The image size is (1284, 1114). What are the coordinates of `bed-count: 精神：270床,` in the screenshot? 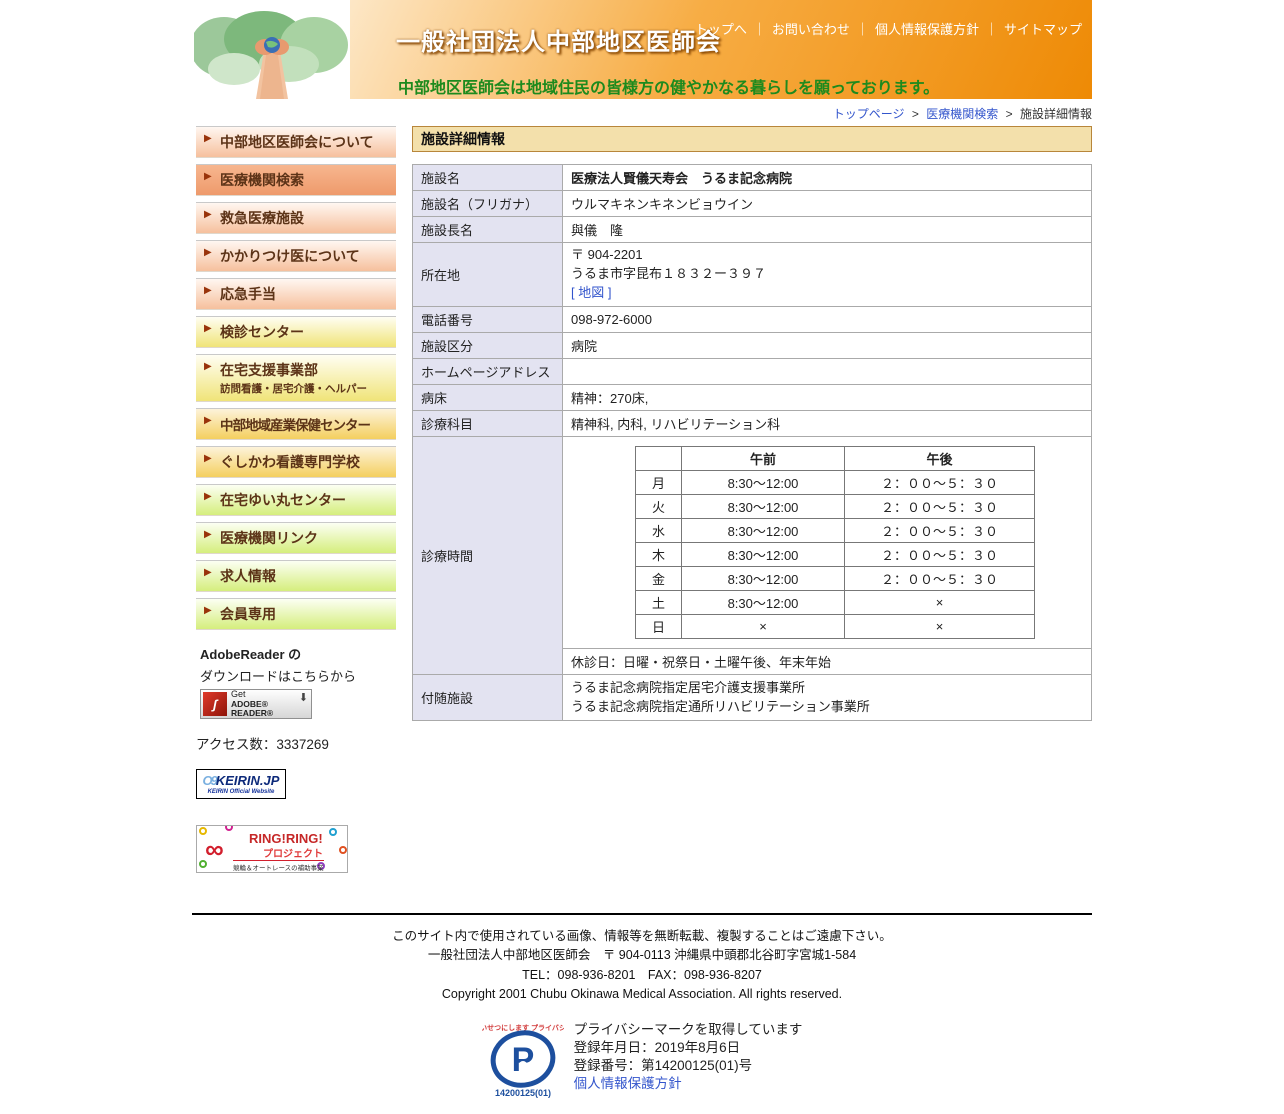 It's located at (827, 397).